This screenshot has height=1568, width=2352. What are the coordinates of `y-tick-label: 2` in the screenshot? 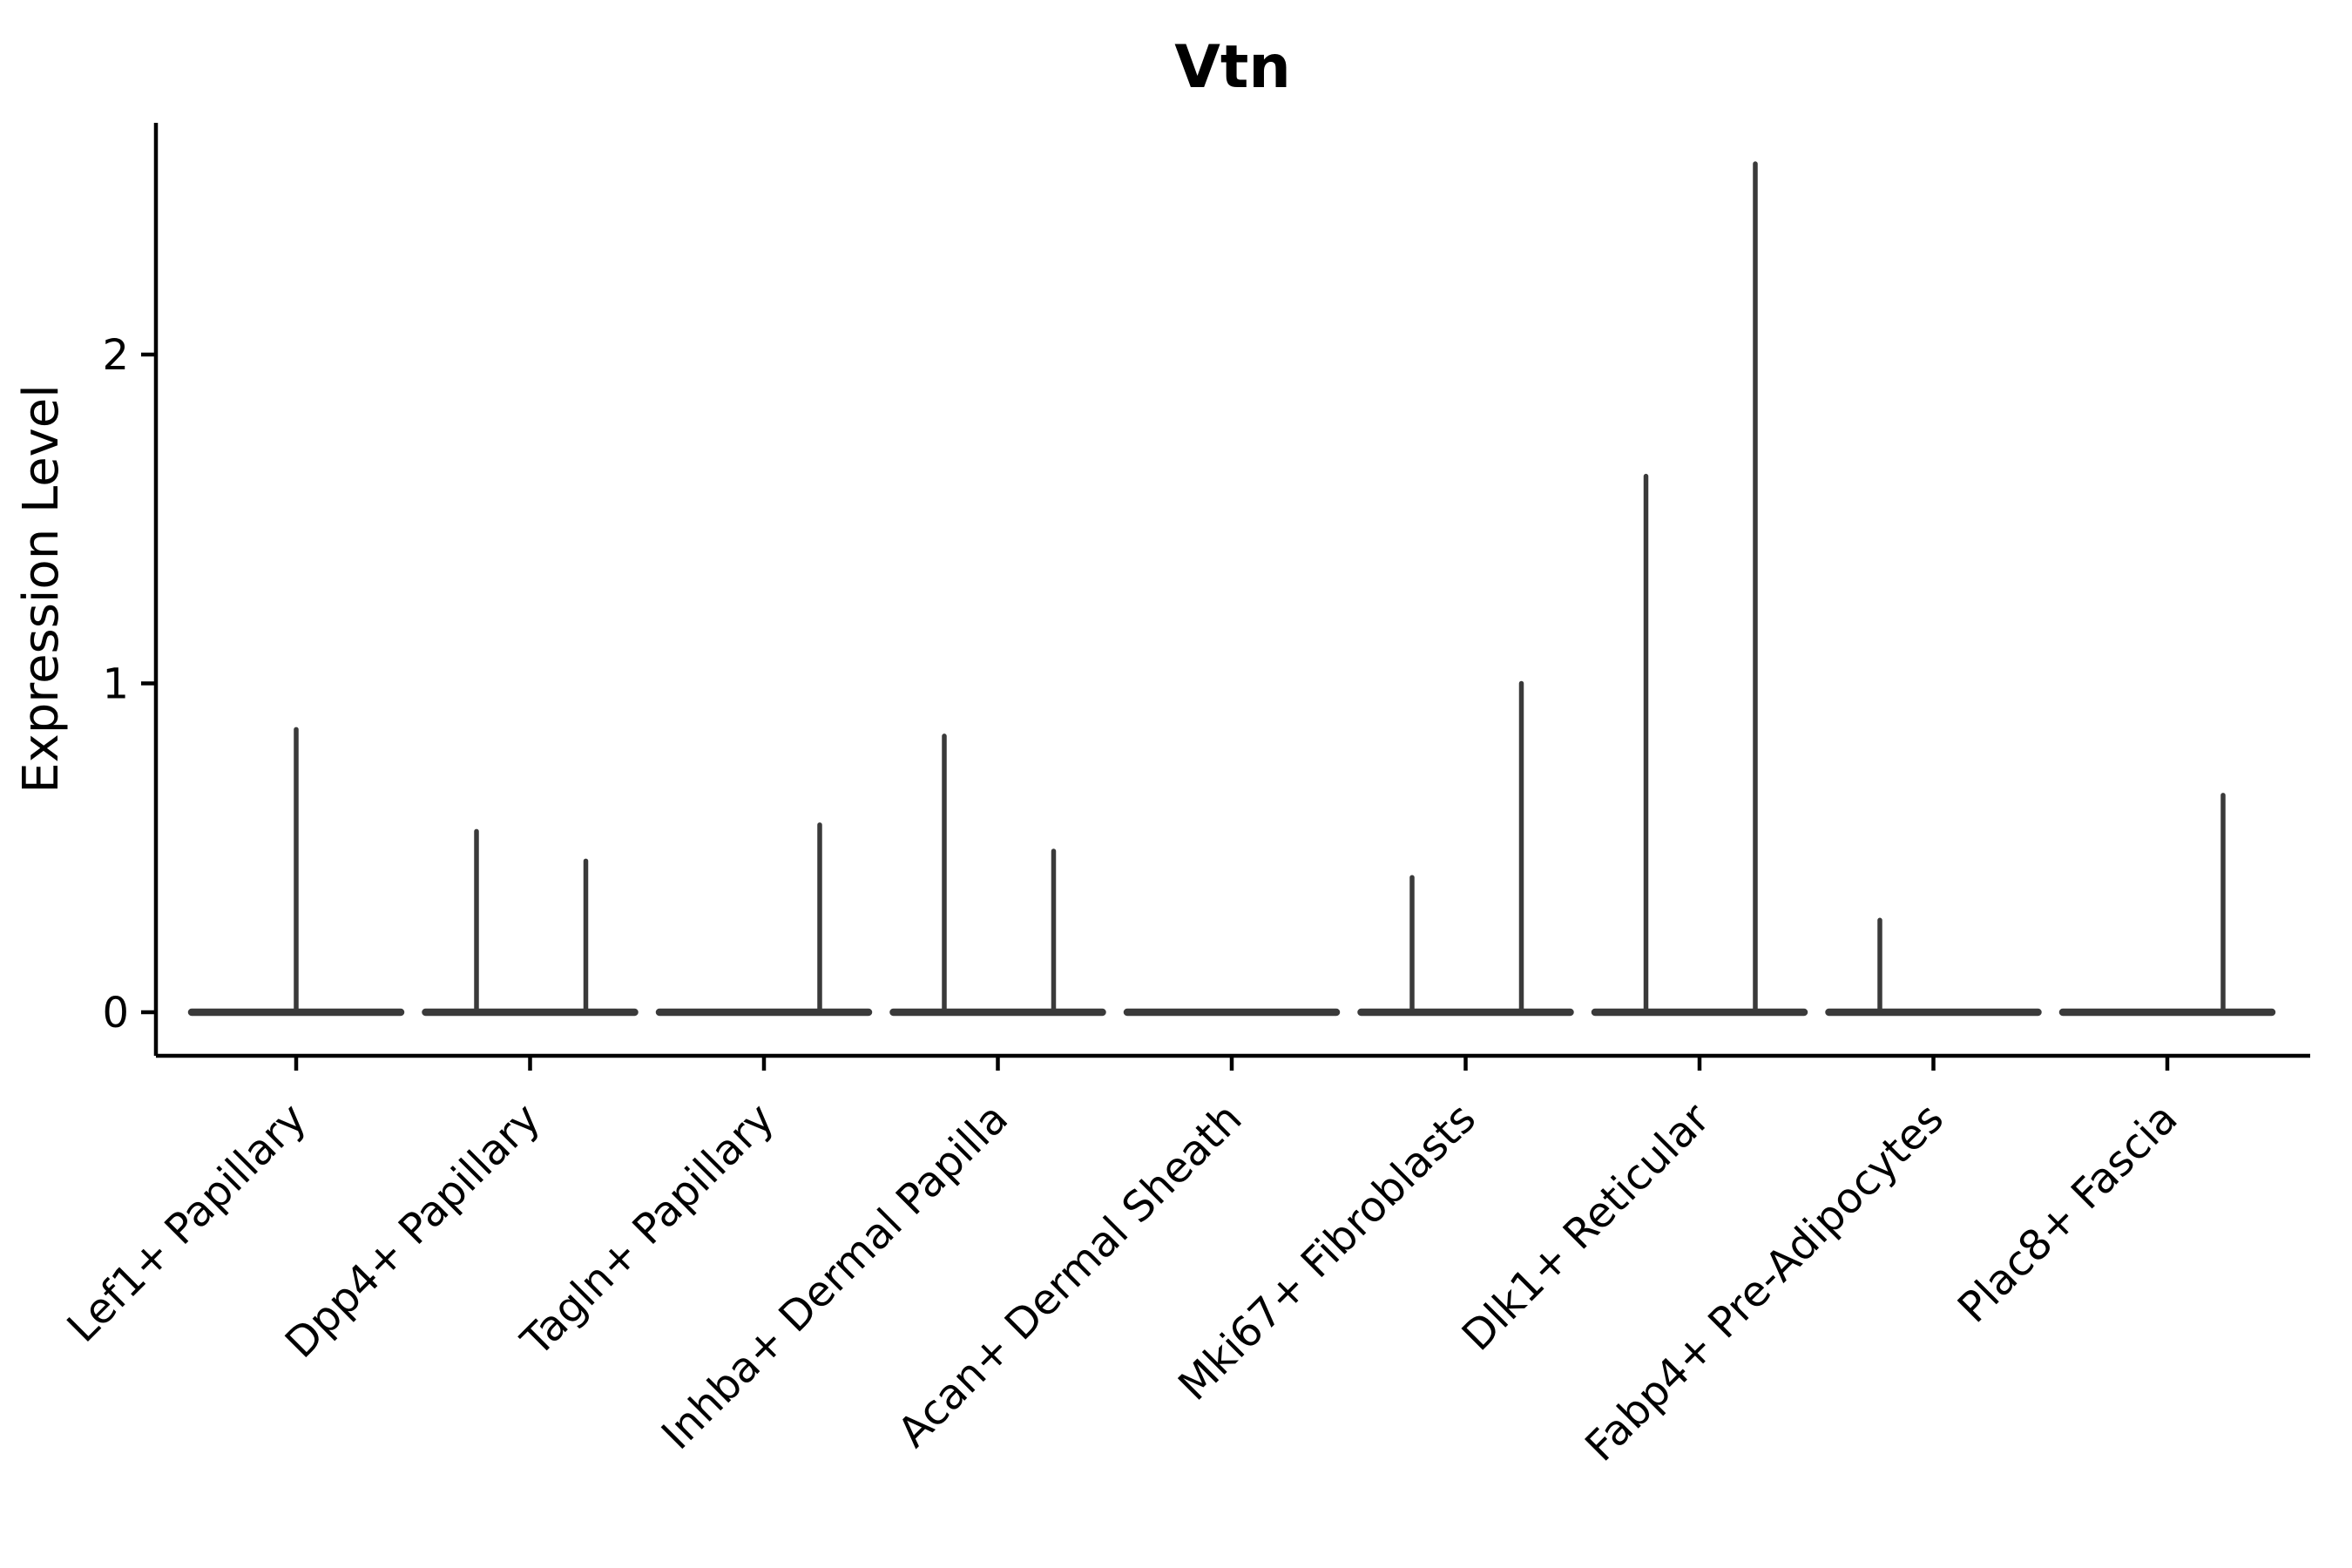 It's located at (115, 356).